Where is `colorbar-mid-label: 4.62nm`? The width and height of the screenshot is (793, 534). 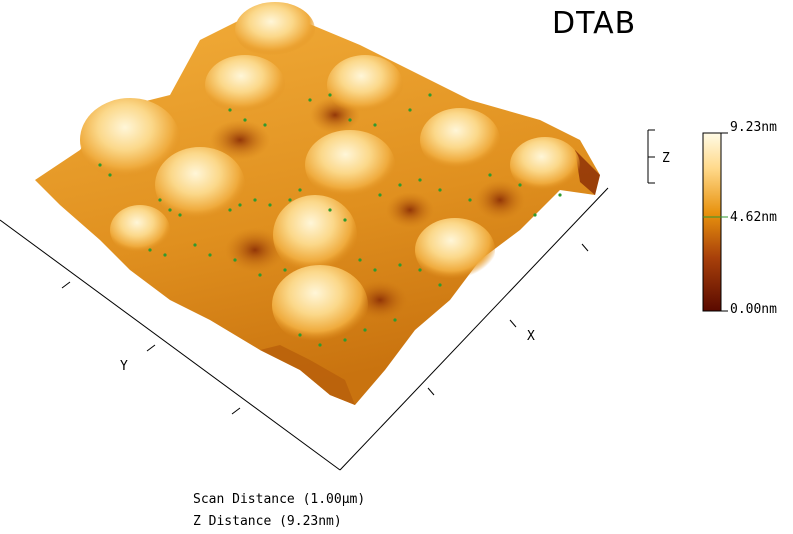 colorbar-mid-label: 4.62nm is located at coordinates (753, 217).